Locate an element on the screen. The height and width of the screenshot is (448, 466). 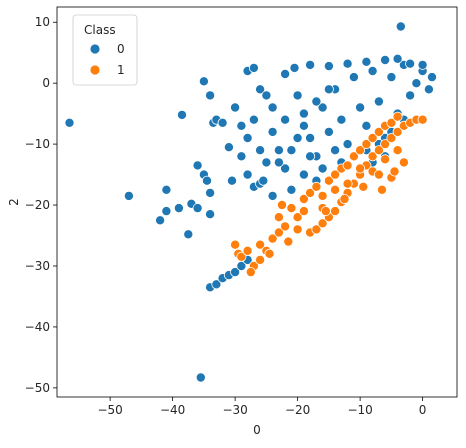
x-tick-label: 0 is located at coordinates (423, 410).